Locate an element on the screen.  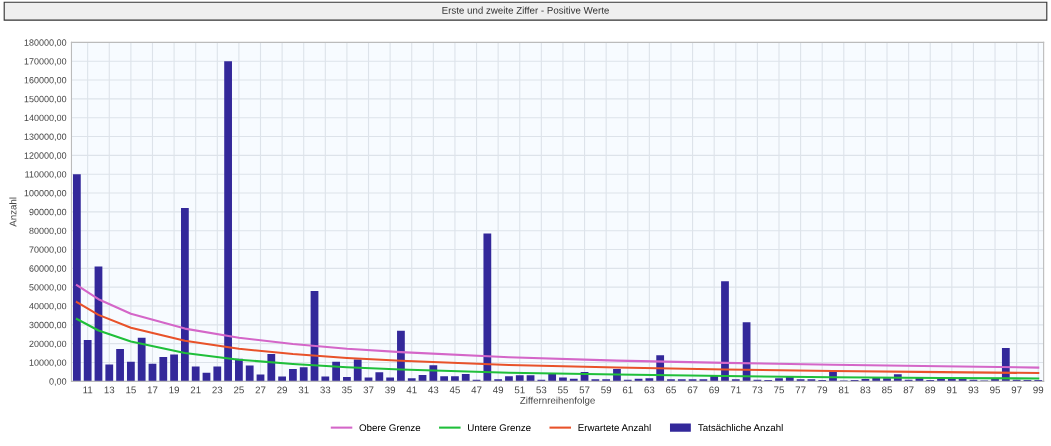
x-tick-label: 41 is located at coordinates (411, 390).